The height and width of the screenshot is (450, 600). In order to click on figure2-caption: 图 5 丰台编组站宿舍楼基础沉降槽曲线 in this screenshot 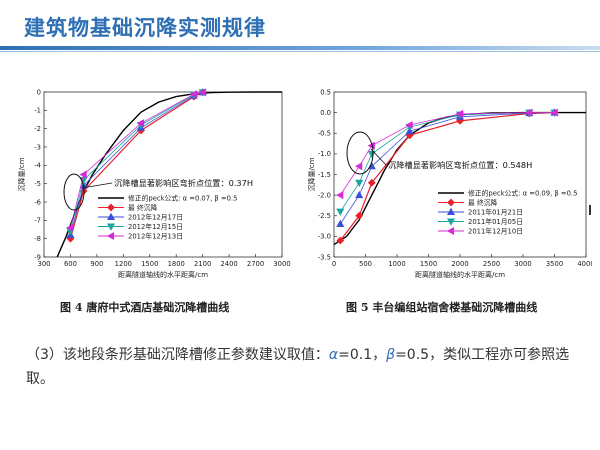, I will do `click(442, 307)`.